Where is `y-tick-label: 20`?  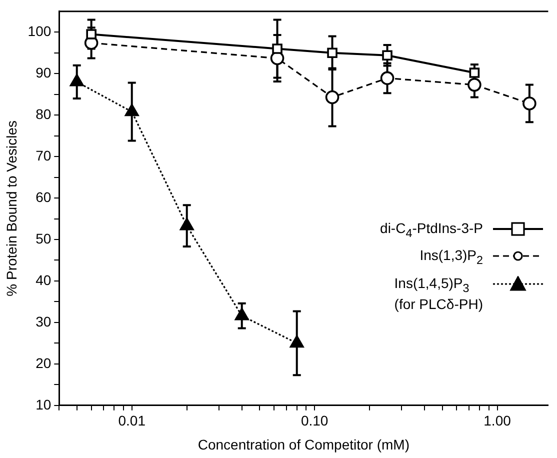 y-tick-label: 20 is located at coordinates (44, 362).